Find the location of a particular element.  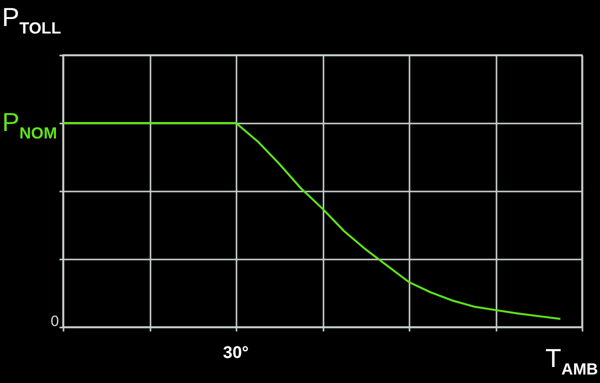

x-axis-title: T$_{AMB}$ is located at coordinates (571, 360).